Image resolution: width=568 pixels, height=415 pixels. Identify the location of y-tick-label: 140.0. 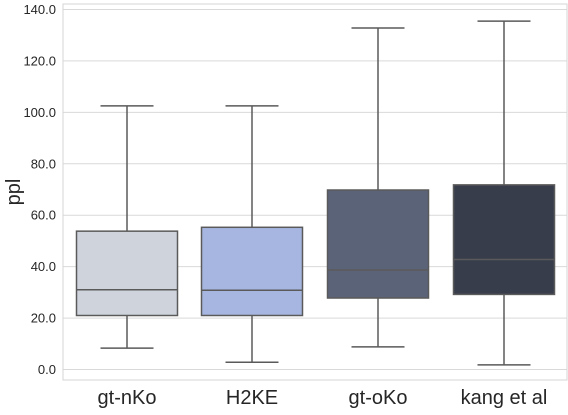
(39, 9).